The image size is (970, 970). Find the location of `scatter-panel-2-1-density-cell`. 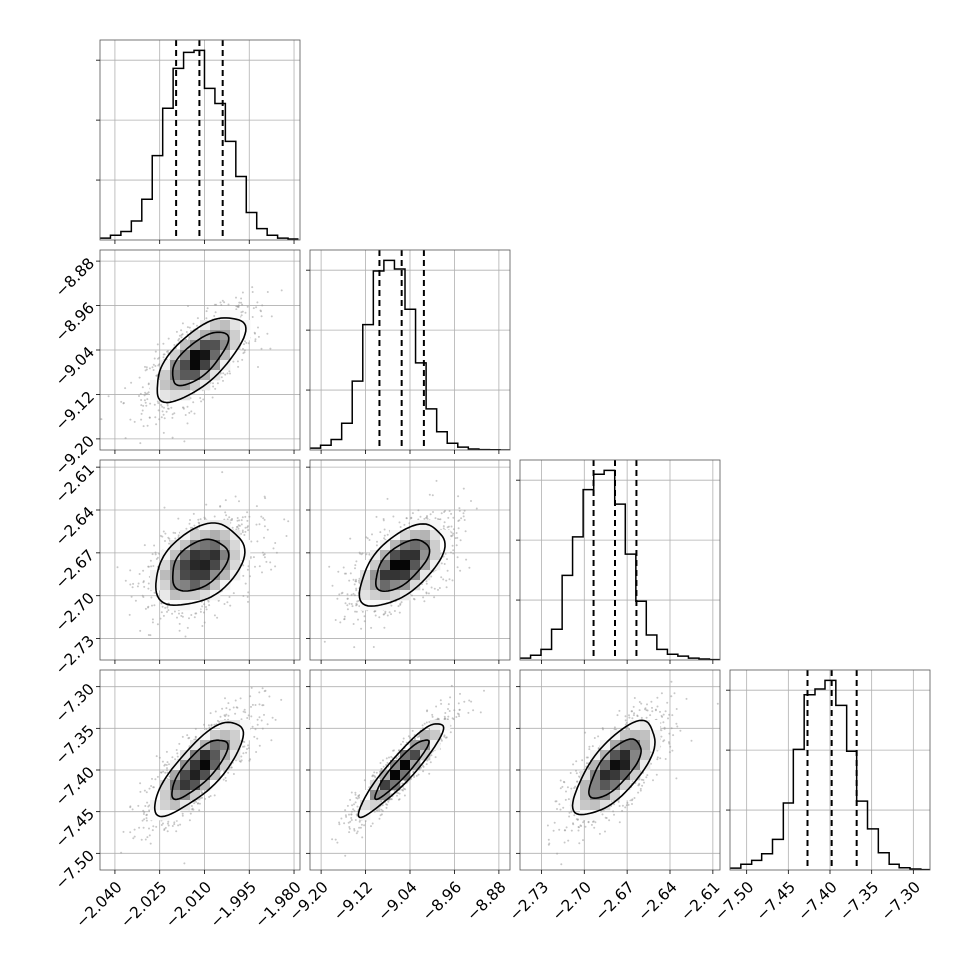

scatter-panel-2-1-density-cell is located at coordinates (395, 565).